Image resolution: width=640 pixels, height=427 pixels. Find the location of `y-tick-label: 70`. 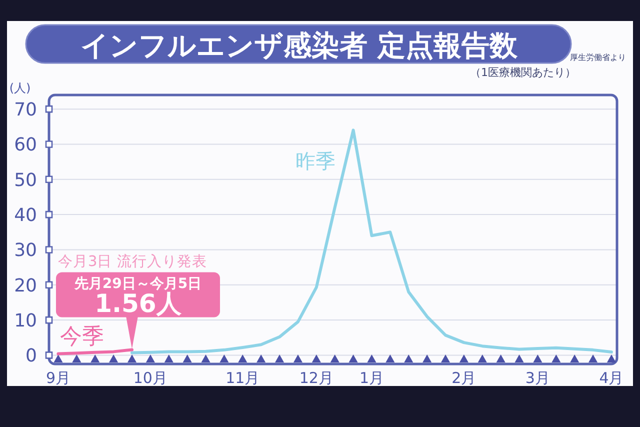

y-tick-label: 70 is located at coordinates (25, 110).